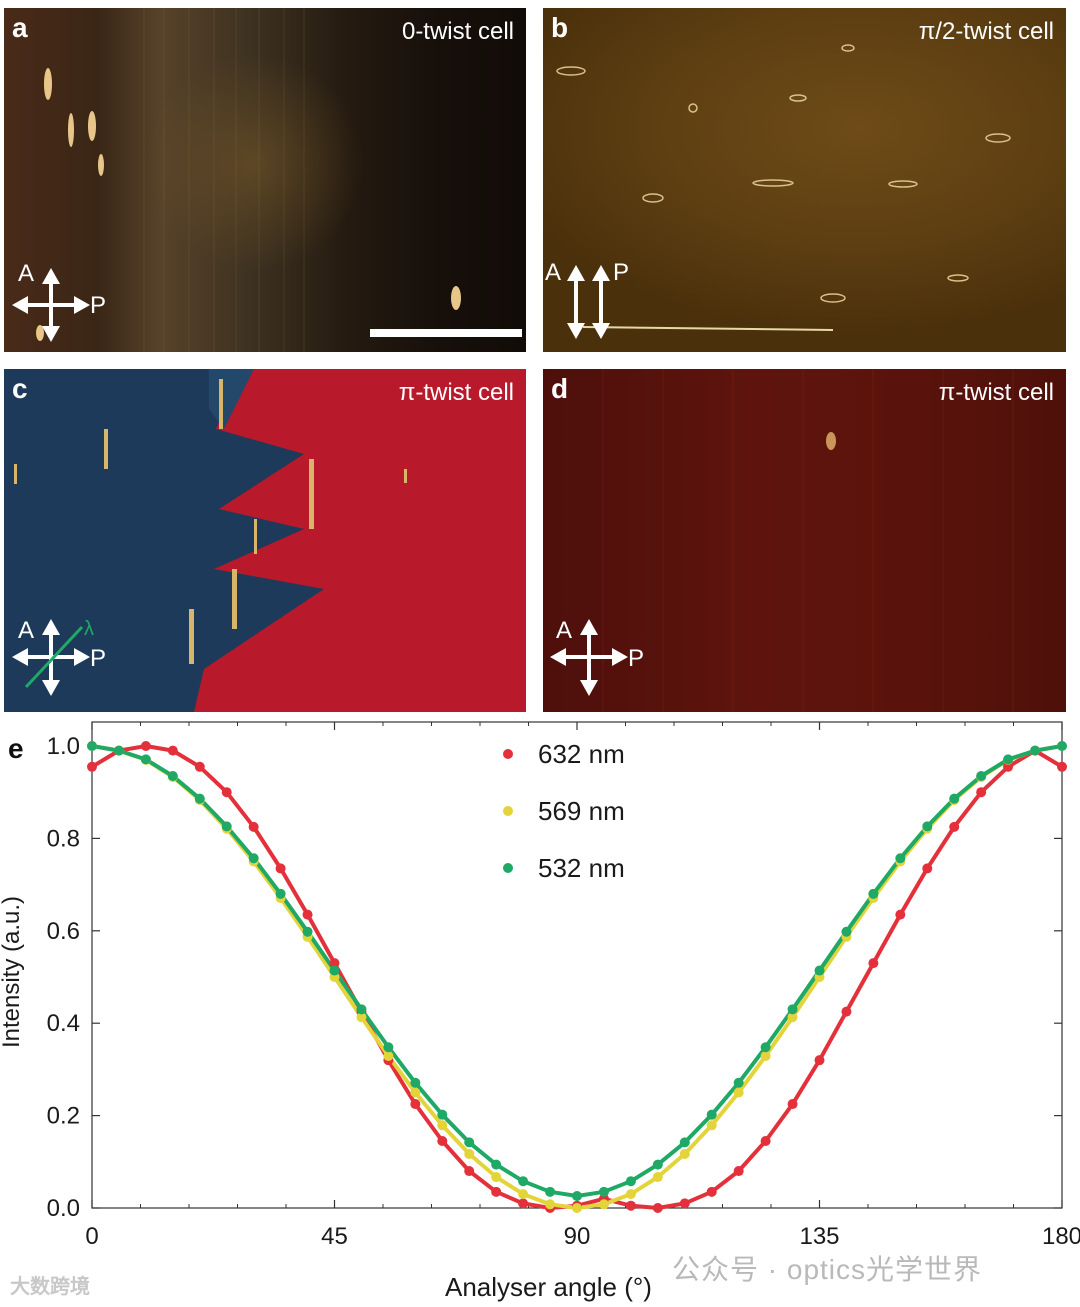  I want to click on y-tick-label: 0.6, so click(63, 931).